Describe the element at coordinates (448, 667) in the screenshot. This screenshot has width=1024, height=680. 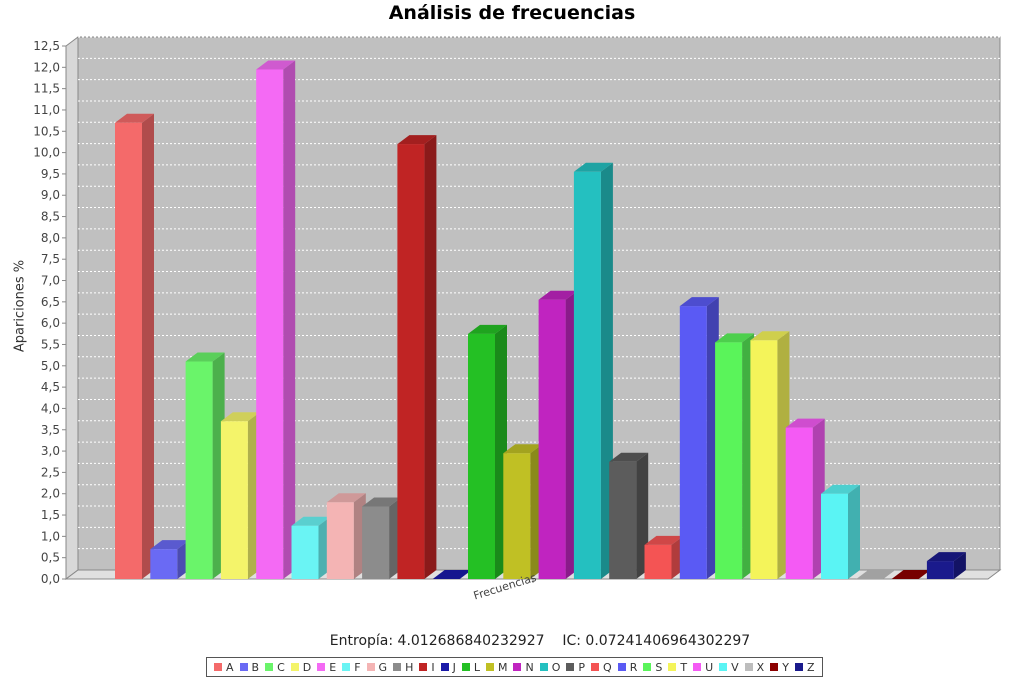
I see `legend-item-j: J` at that location.